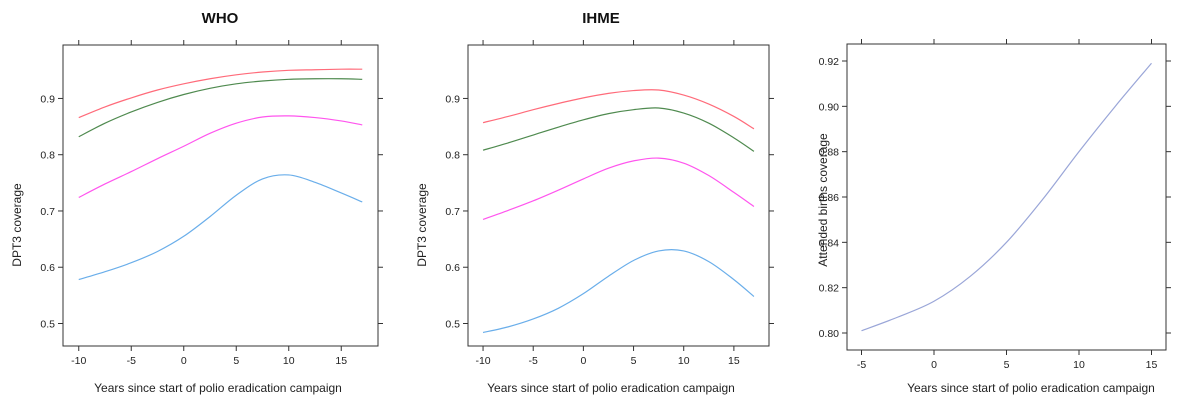  What do you see at coordinates (422, 225) in the screenshot?
I see `ihme-panel-y-axis-label: DPT3 coverage` at bounding box center [422, 225].